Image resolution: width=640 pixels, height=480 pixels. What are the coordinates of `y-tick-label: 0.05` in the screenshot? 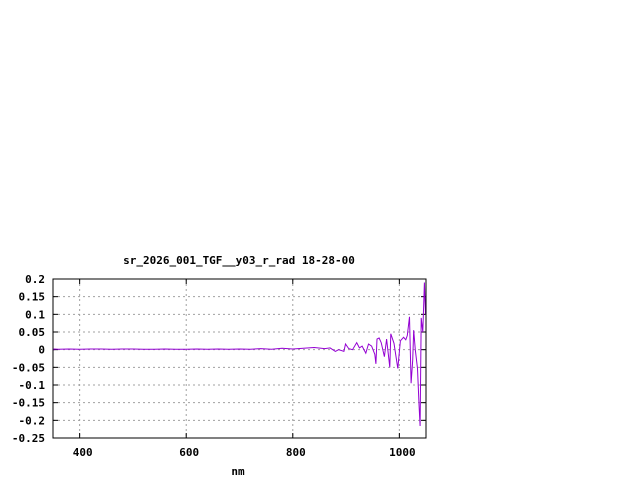 It's located at (32, 332).